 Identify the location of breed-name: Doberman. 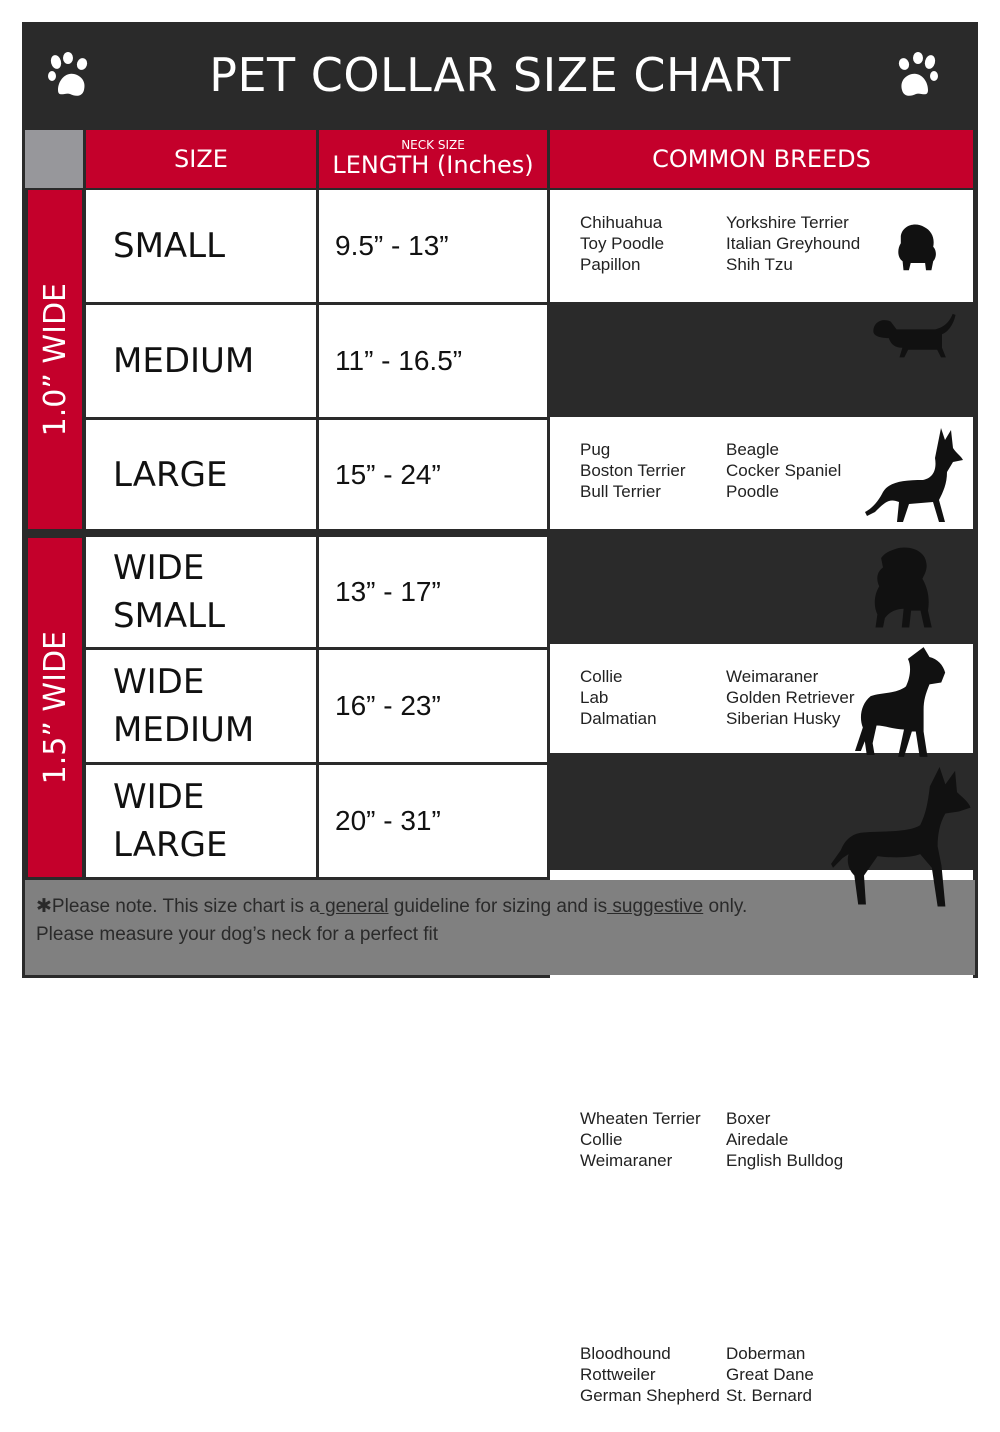
(766, 1353).